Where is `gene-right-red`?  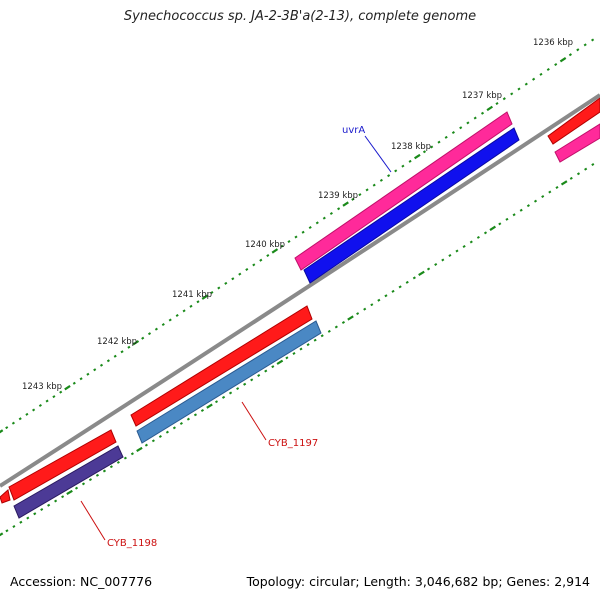
gene-right-red is located at coordinates (573, 121).